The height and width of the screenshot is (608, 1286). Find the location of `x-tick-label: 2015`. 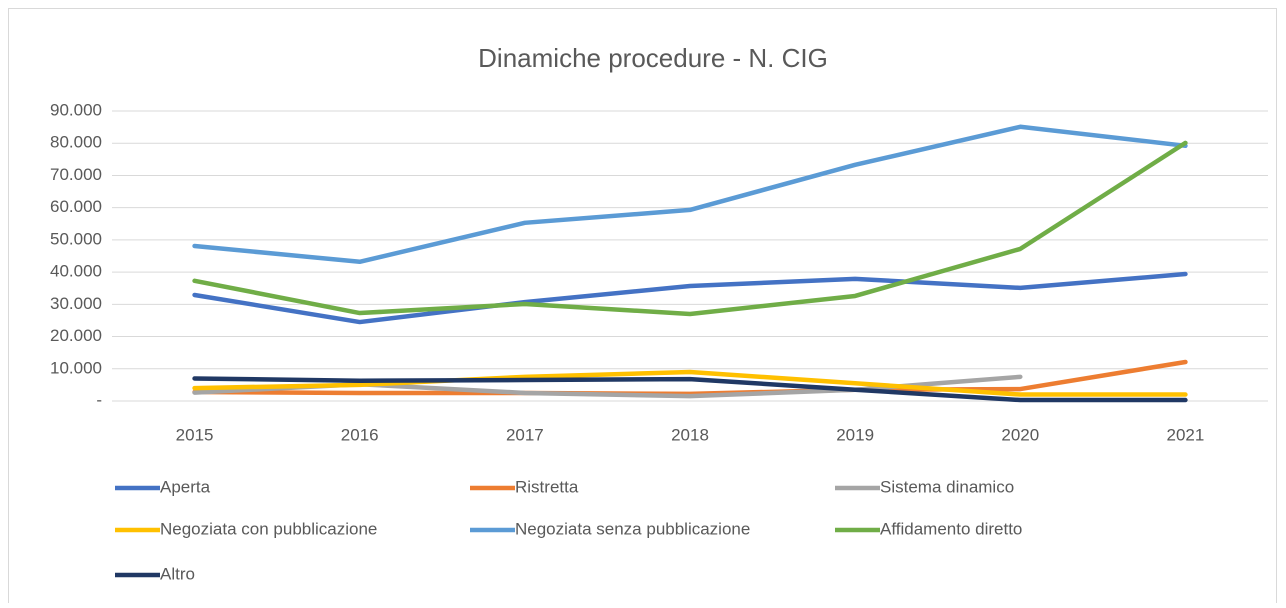

x-tick-label: 2015 is located at coordinates (195, 434).